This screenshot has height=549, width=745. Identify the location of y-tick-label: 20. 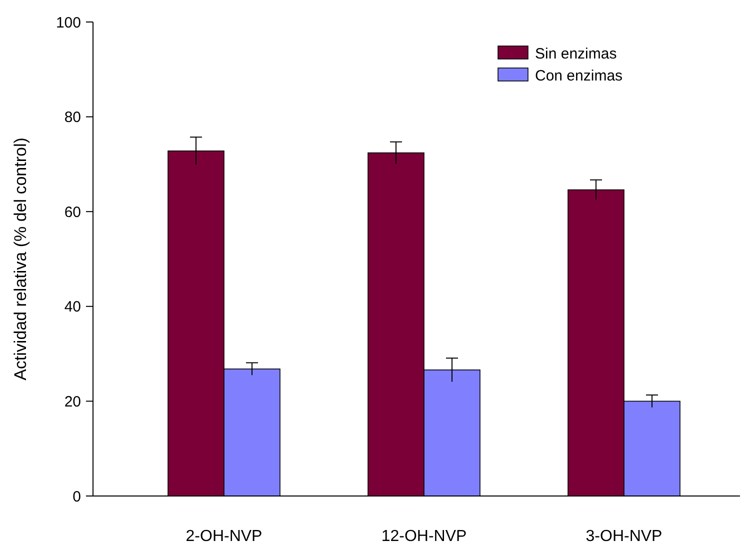
(72, 401).